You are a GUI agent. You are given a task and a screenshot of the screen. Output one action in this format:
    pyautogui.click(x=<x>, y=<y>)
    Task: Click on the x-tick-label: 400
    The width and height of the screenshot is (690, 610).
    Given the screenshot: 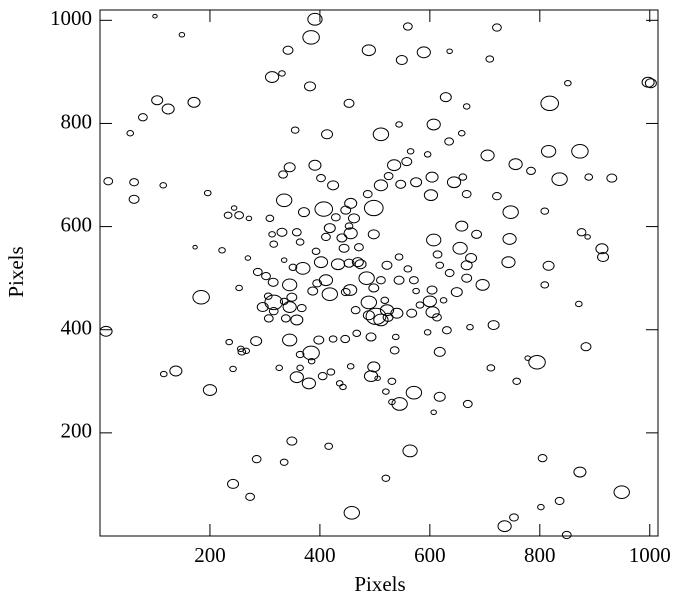 What is the action you would take?
    pyautogui.click(x=320, y=555)
    